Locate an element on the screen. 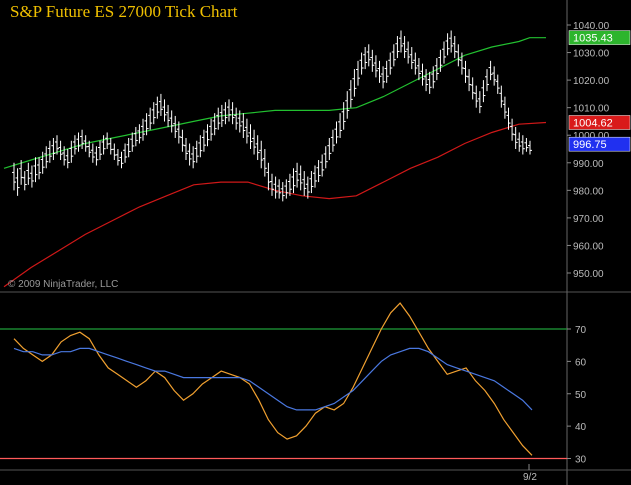 Image resolution: width=631 pixels, height=485 pixels. y-tick-label: 1010.00 is located at coordinates (591, 109).